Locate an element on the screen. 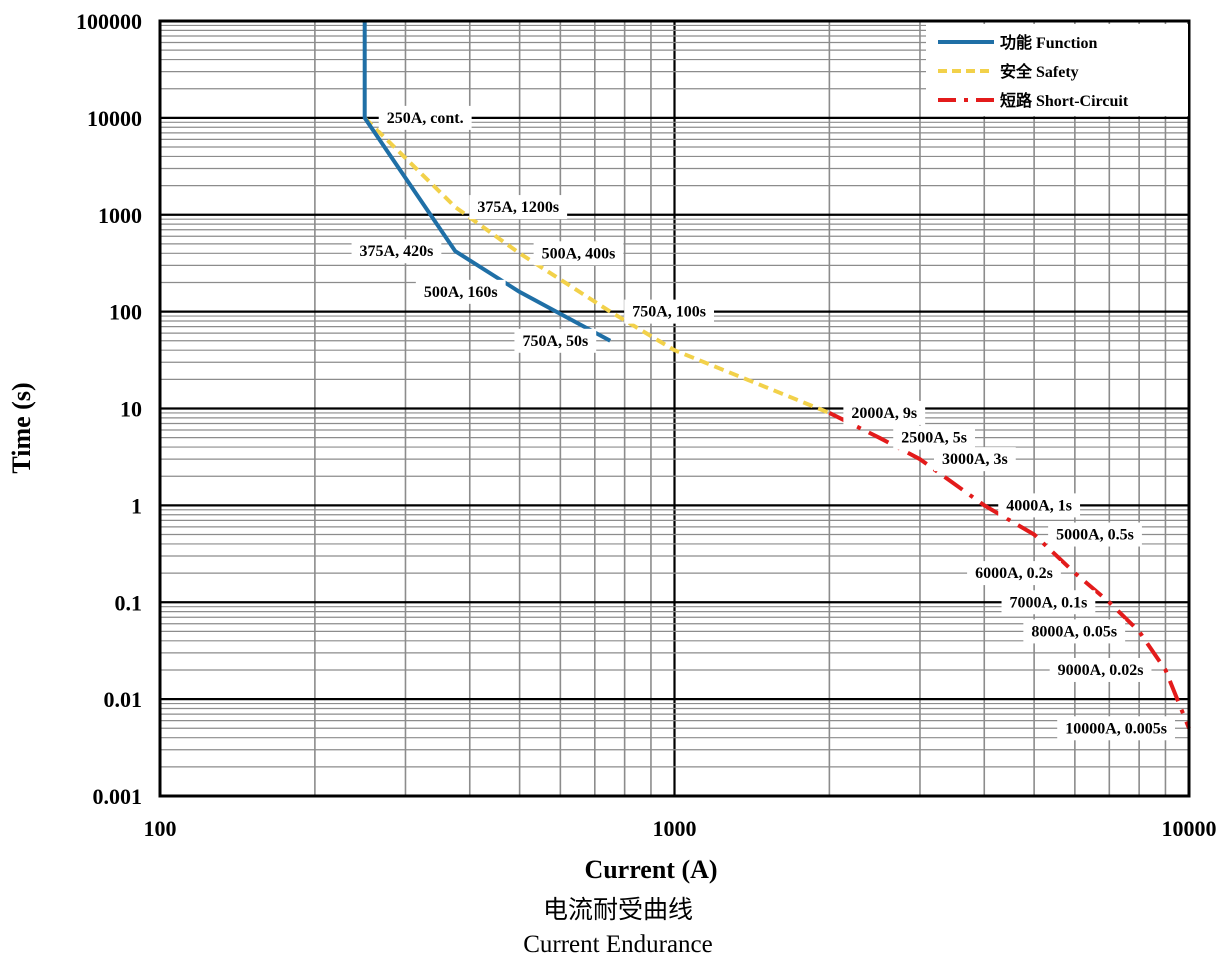  point-label: 375A, 1200s is located at coordinates (518, 207).